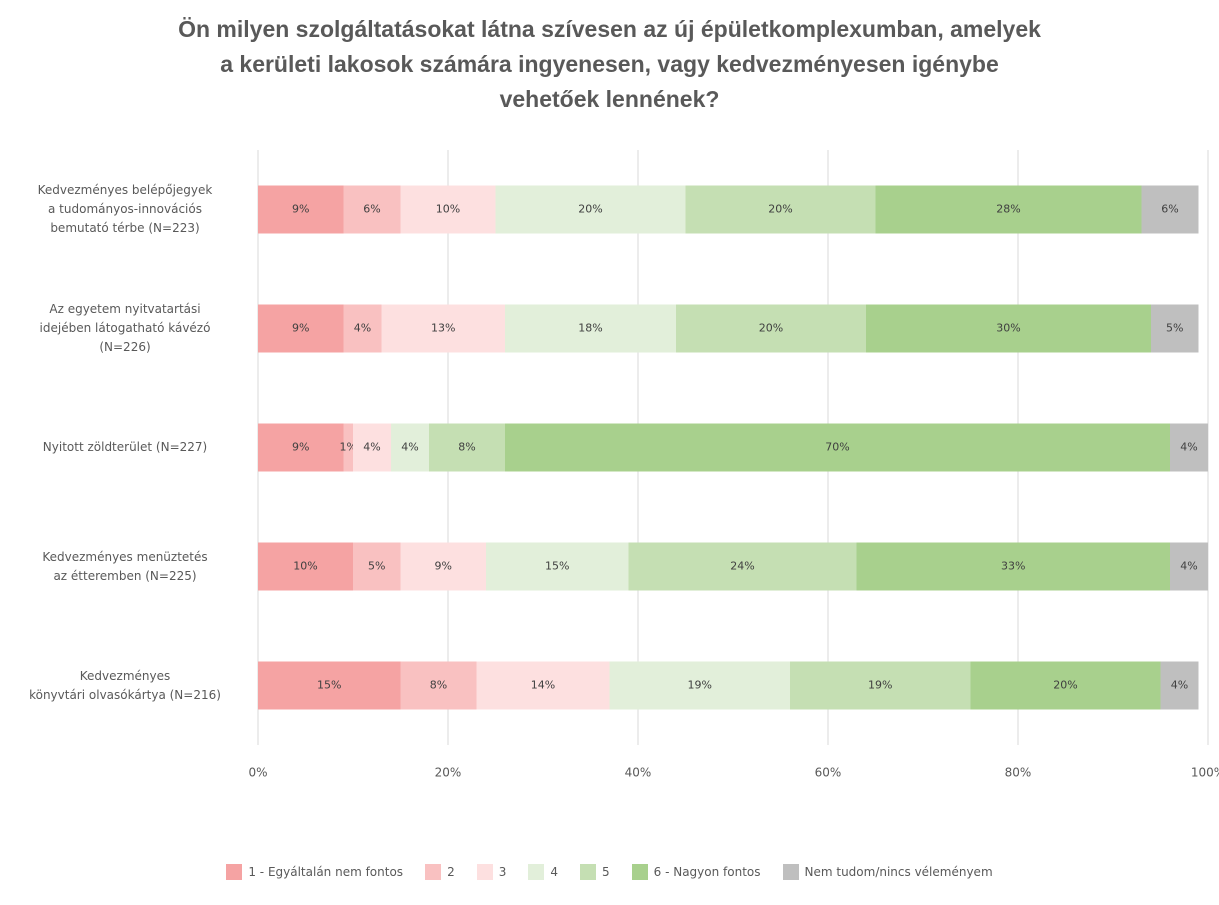 This screenshot has height=905, width=1219. I want to click on legend-item: 6 - Nagyon fontos, so click(696, 872).